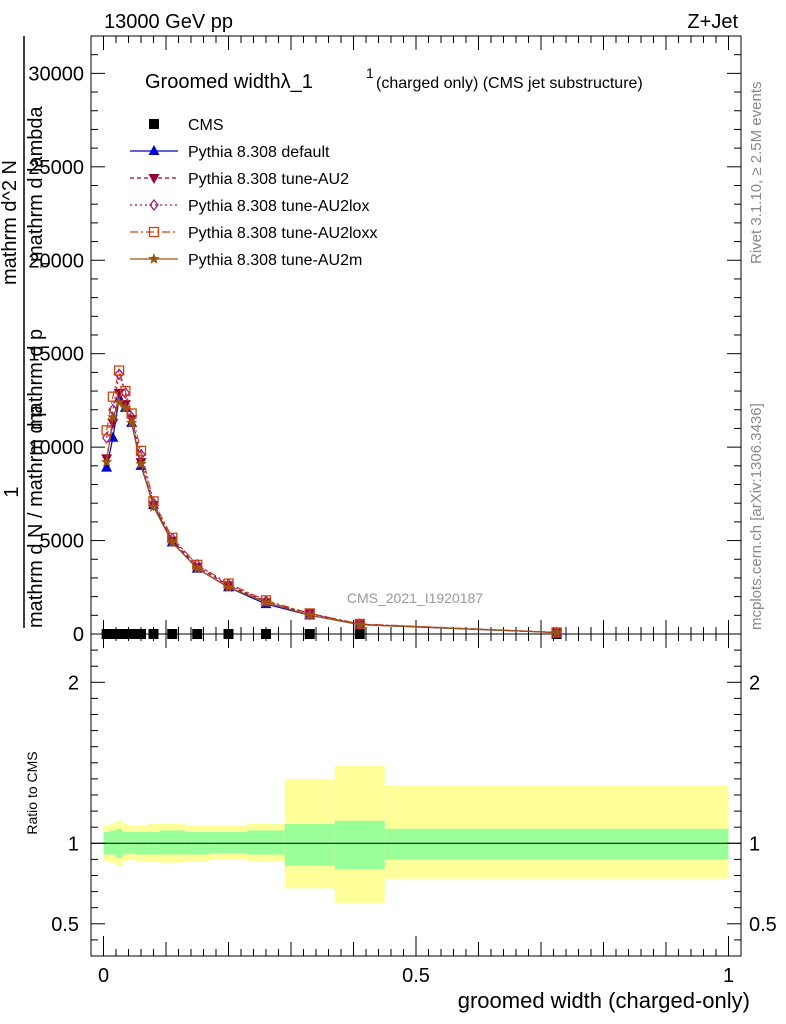 Image resolution: width=786 pixels, height=1024 pixels. I want to click on legend-label-4: Pythia 8.308 tune-AU2loxx, so click(282, 233).